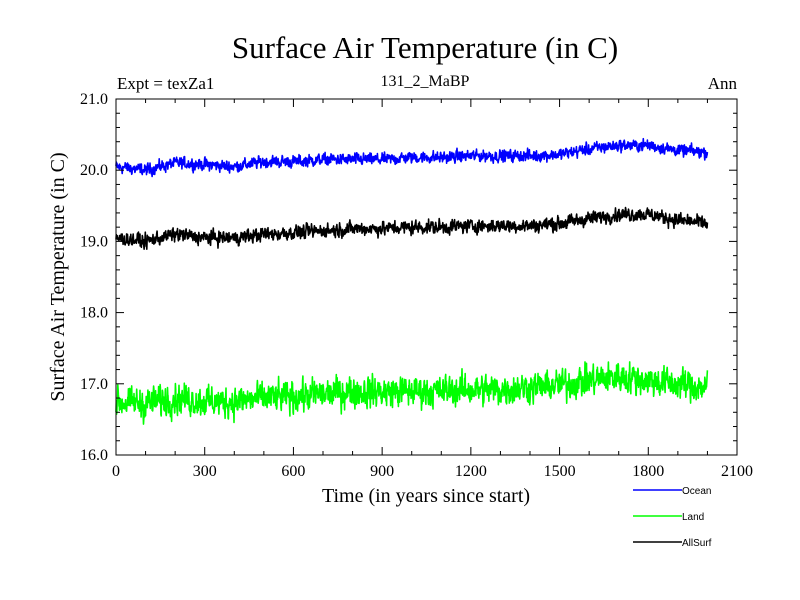 Image resolution: width=800 pixels, height=600 pixels. Describe the element at coordinates (94, 384) in the screenshot. I see `y-tick-label: 17.0` at that location.